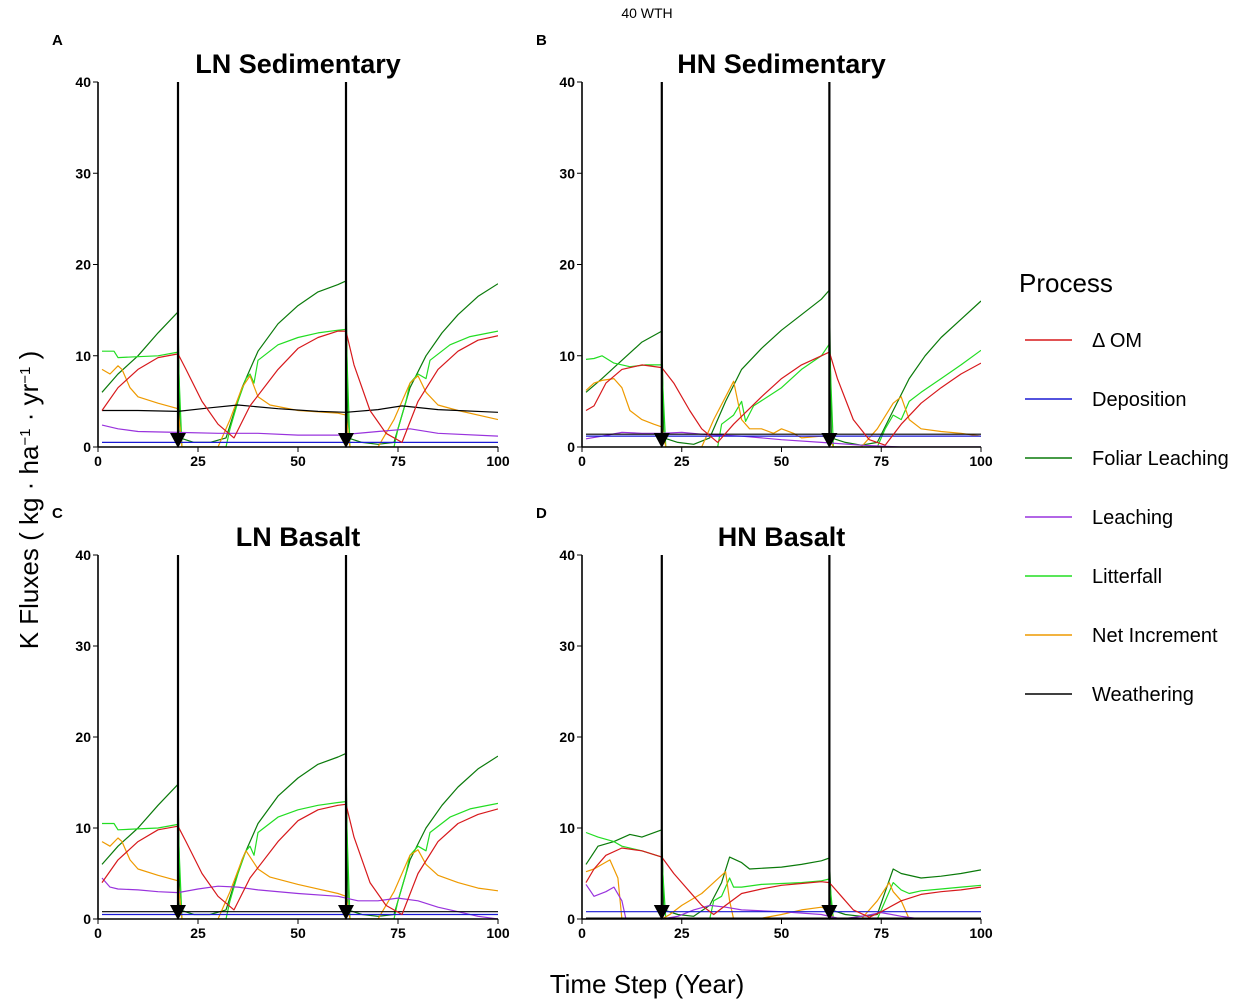 Image resolution: width=1250 pixels, height=1000 pixels. I want to click on y-label-exp-1: −1, so click(25, 436).